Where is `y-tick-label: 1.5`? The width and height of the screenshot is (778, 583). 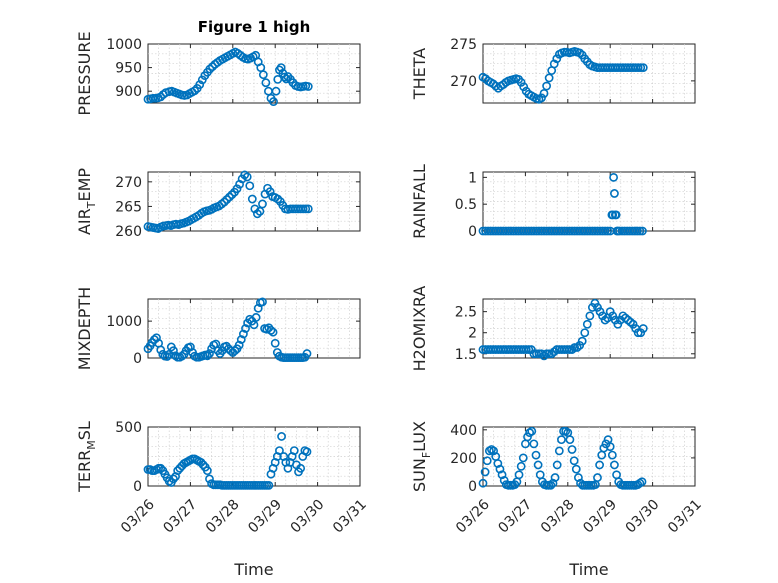 y-tick-label: 1.5 is located at coordinates (466, 355).